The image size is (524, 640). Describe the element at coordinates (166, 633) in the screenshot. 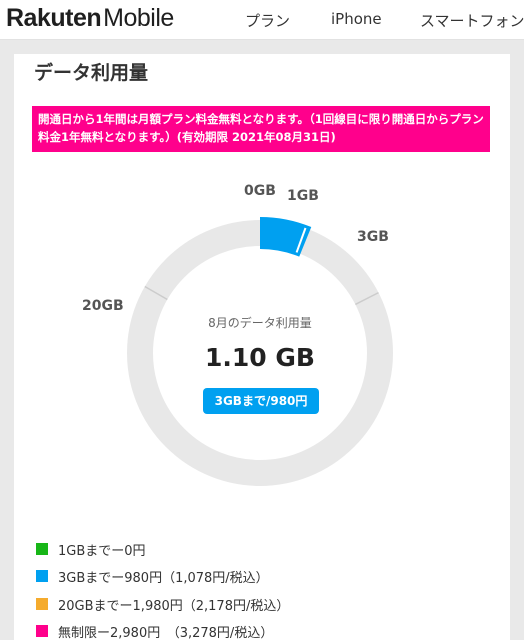

I see `legend-label: 無制限ー2,980円 （3,278円/税込）` at that location.